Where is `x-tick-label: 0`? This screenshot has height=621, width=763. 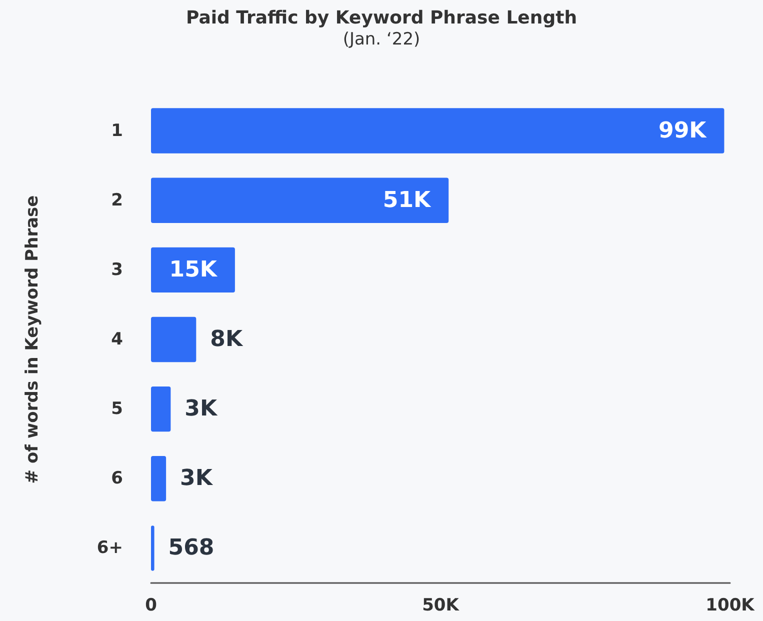
x-tick-label: 0 is located at coordinates (151, 606).